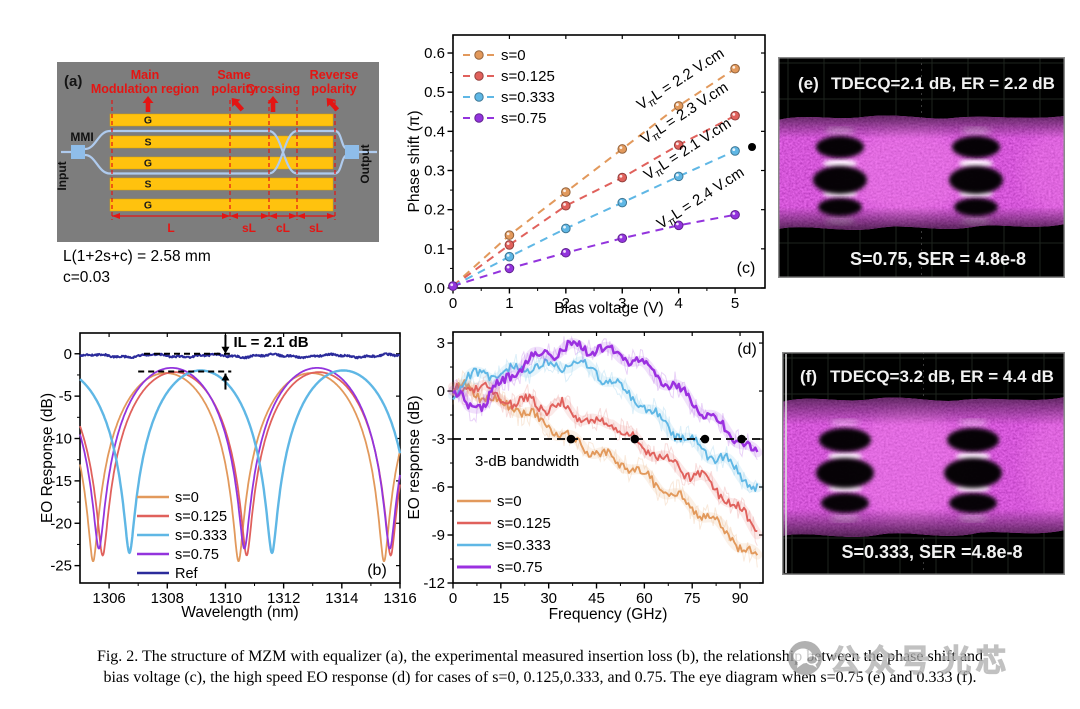 This screenshot has width=1080, height=709. I want to click on x-tick-label: 1314, so click(341, 598).